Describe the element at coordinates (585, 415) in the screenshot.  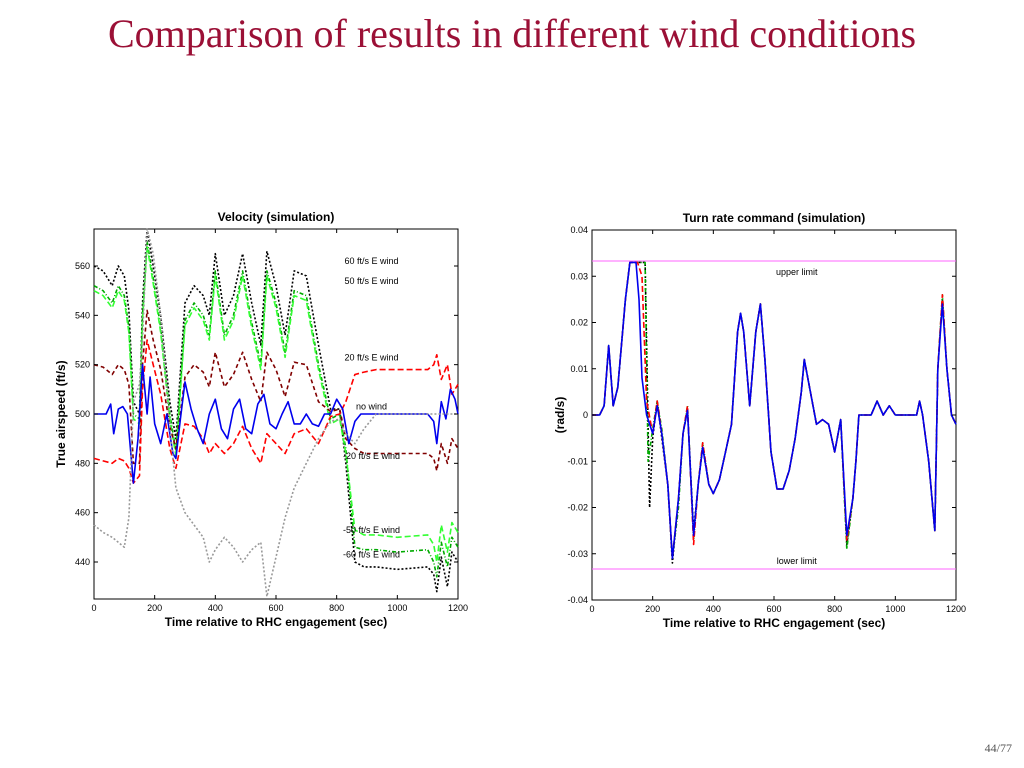
I see `y-tick-label: 0` at that location.